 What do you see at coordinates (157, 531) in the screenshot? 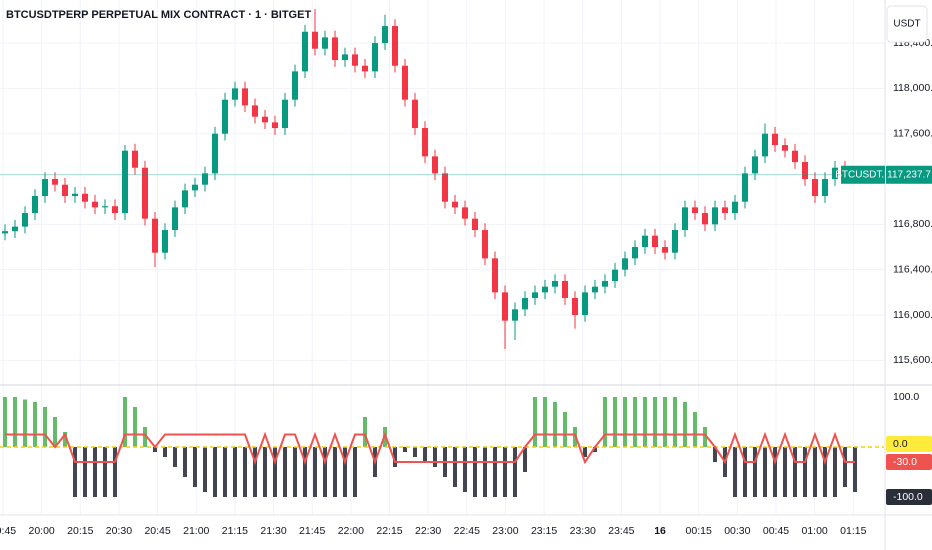
I see `x-tick-label: 20:45` at bounding box center [157, 531].